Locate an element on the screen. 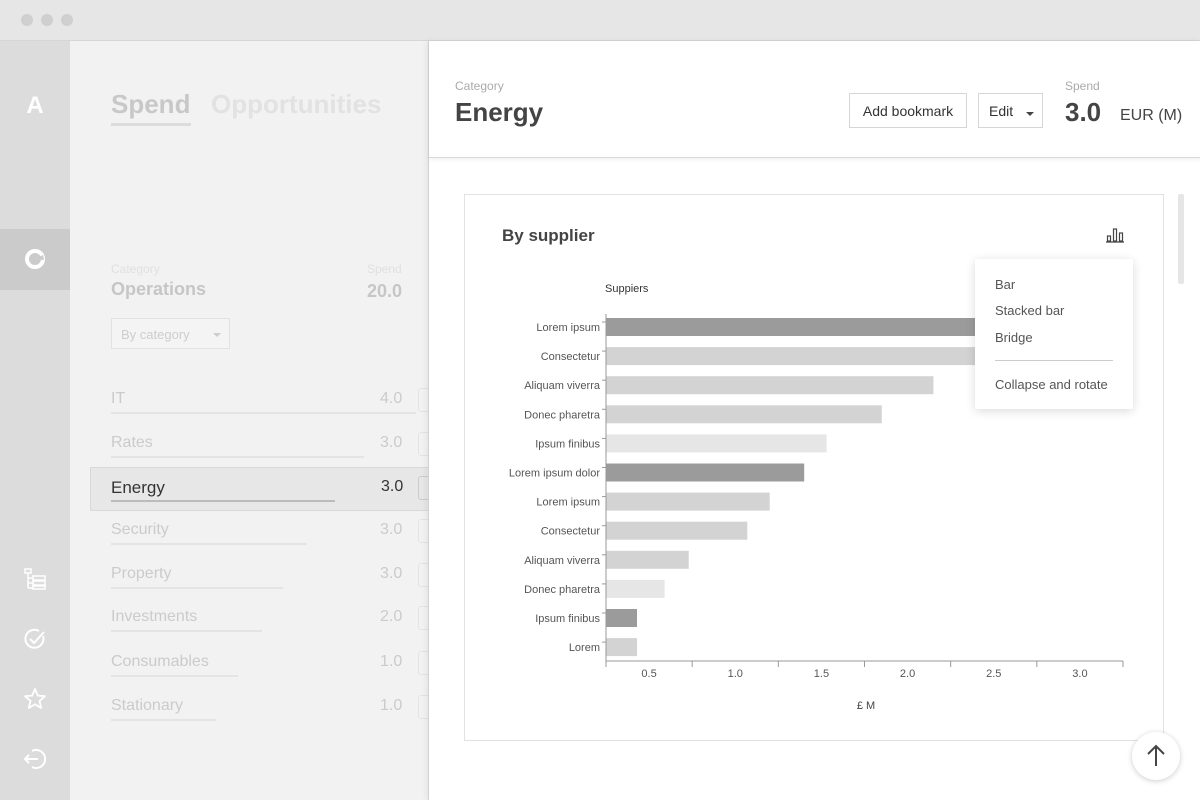  category-name: Stationary is located at coordinates (147, 705).